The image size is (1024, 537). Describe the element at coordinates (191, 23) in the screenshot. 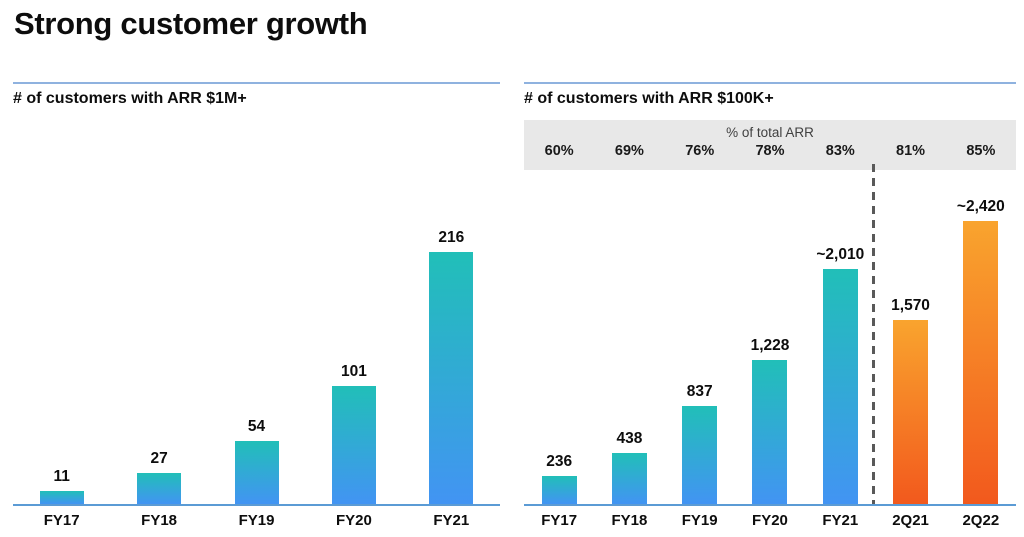

I see `slide-title: Strong customer growth` at that location.